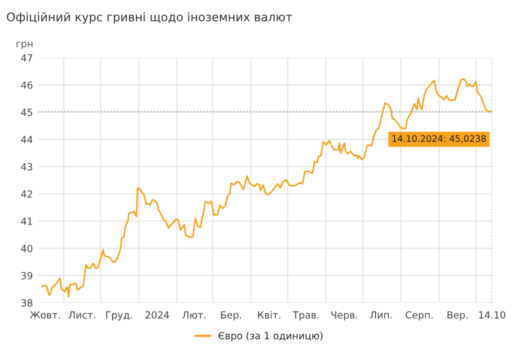  Describe the element at coordinates (458, 315) in the screenshot. I see `x-tick-label: Вер.` at that location.